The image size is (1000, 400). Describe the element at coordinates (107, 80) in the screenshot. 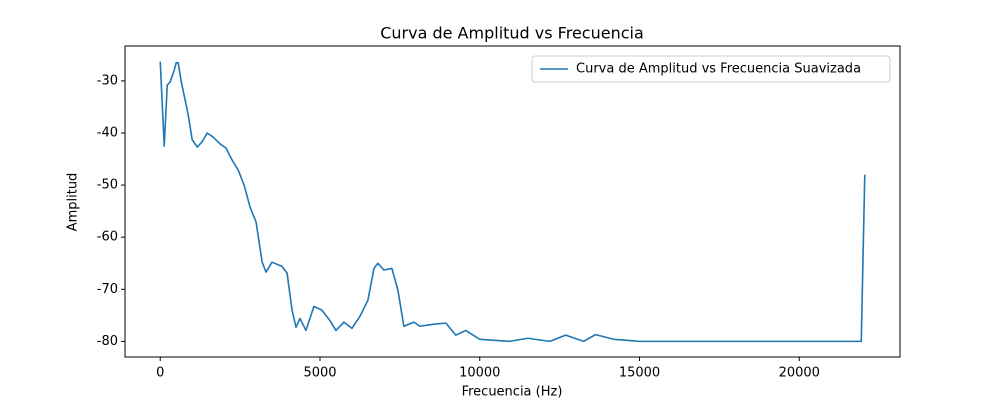

I see `y-tick-label: -30` at that location.